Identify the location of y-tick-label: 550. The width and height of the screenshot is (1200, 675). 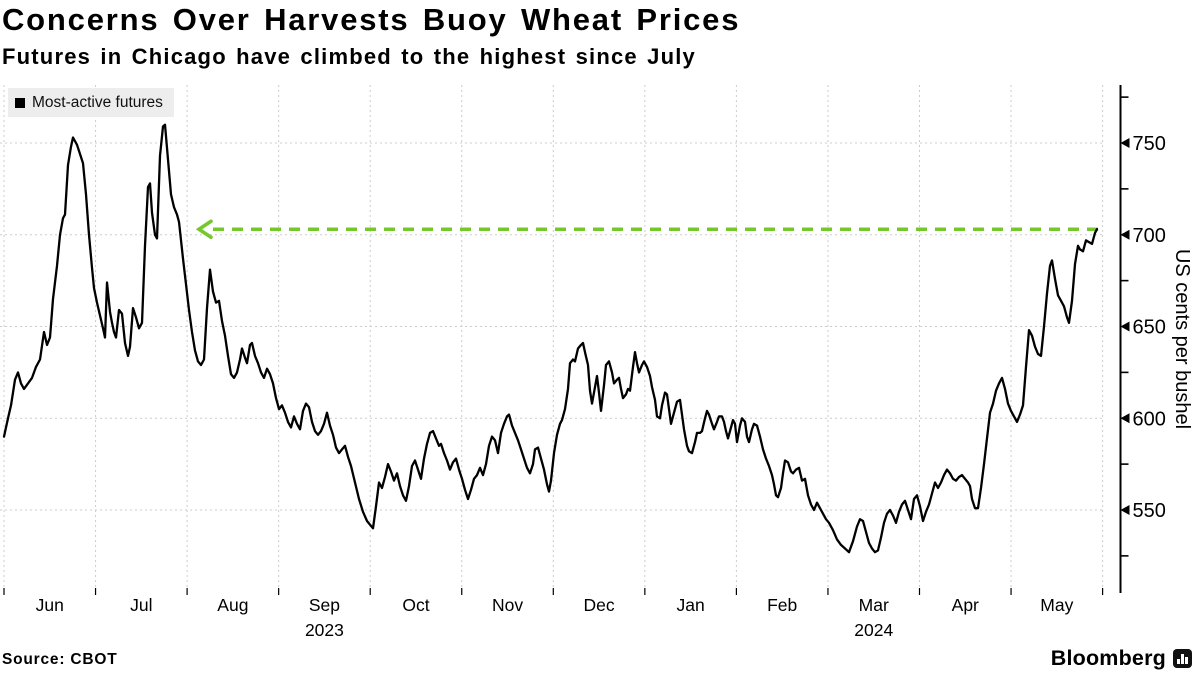
(1149, 511).